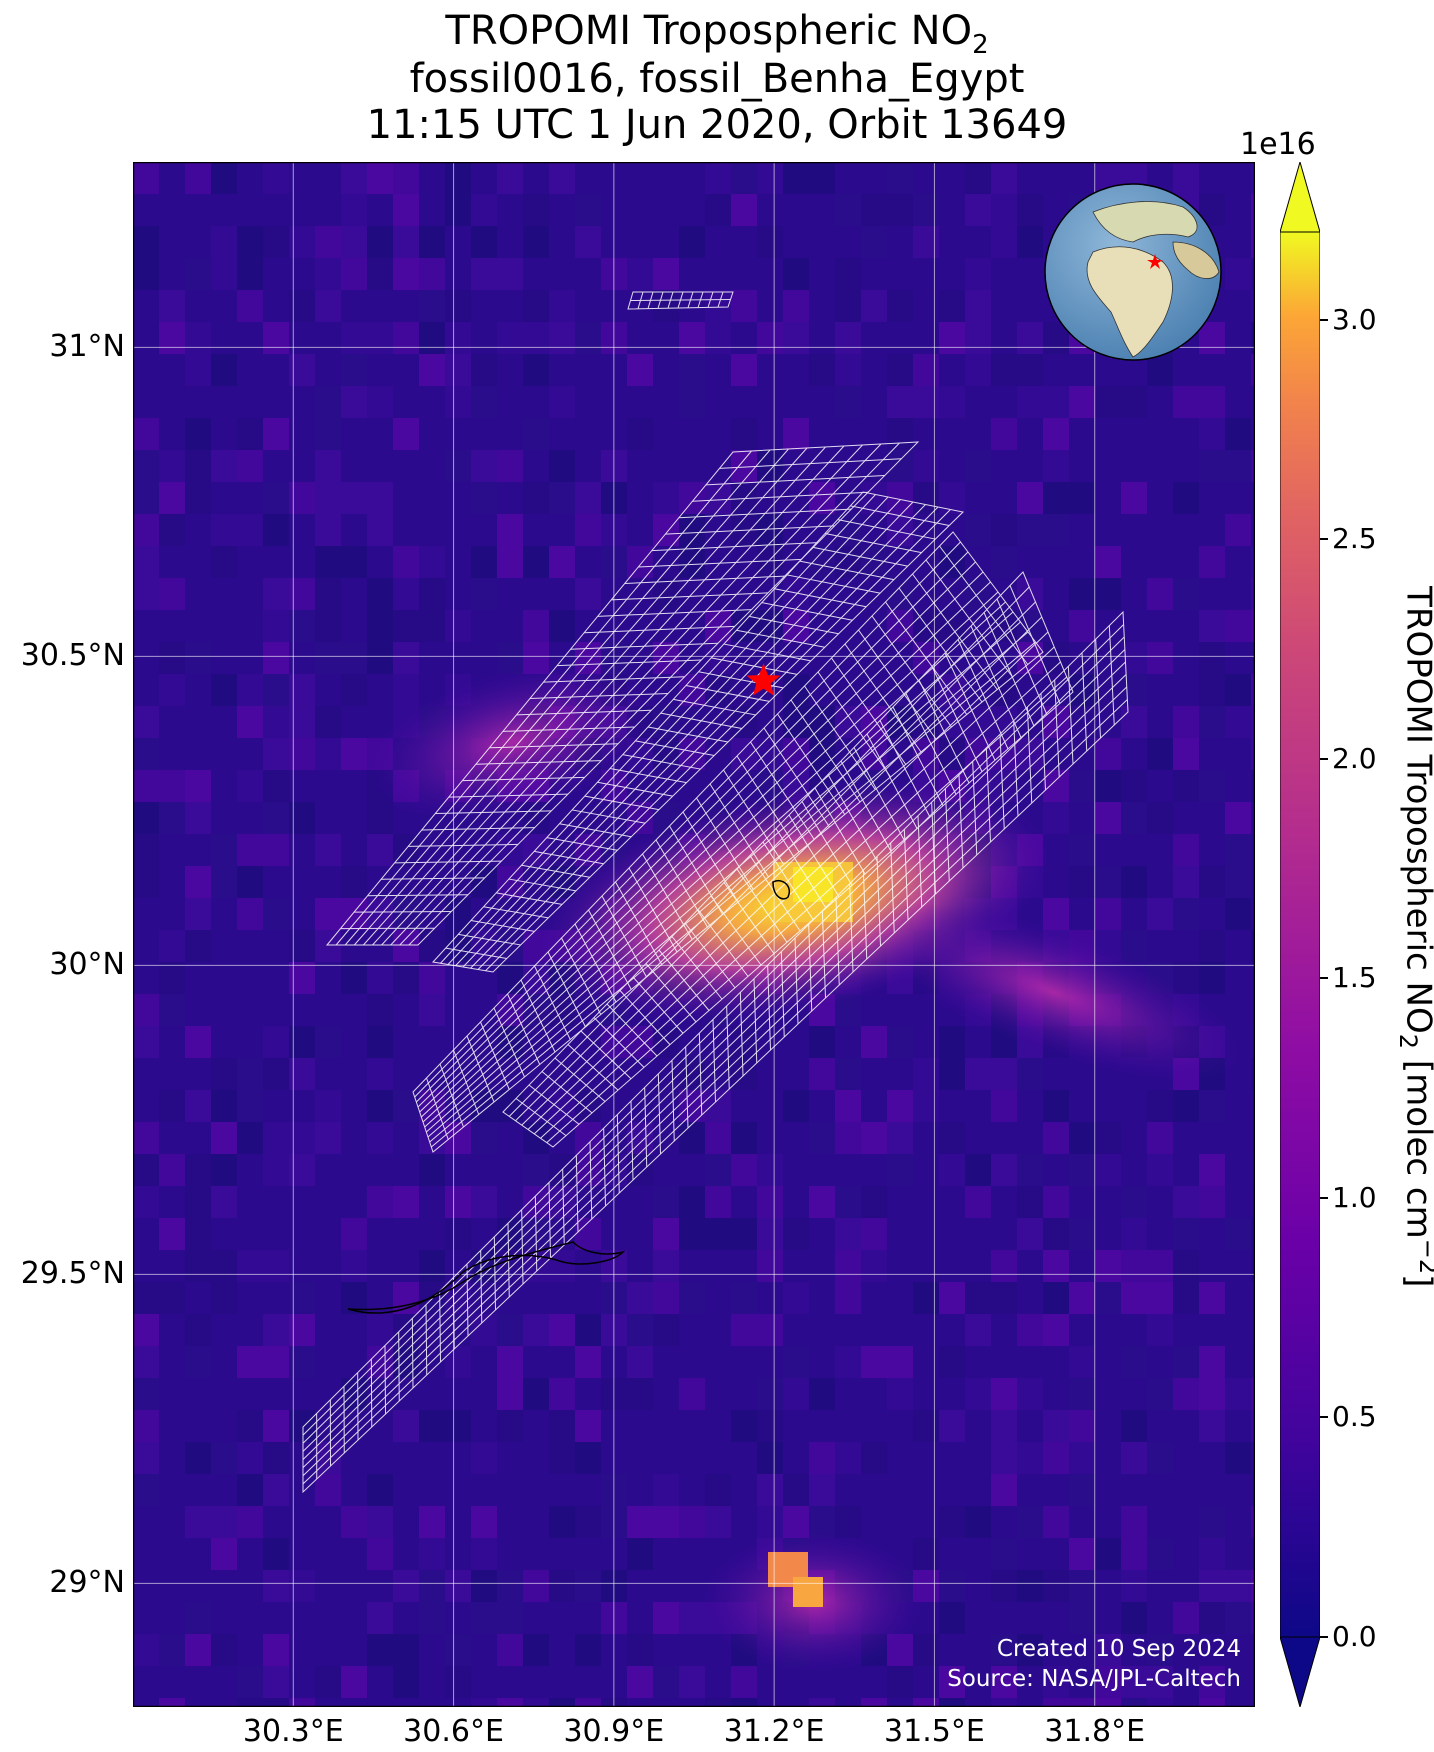 This screenshot has width=1434, height=1752. What do you see at coordinates (709, 31) in the screenshot?
I see `title-prefix: TROPOMI Tropospheric NO` at bounding box center [709, 31].